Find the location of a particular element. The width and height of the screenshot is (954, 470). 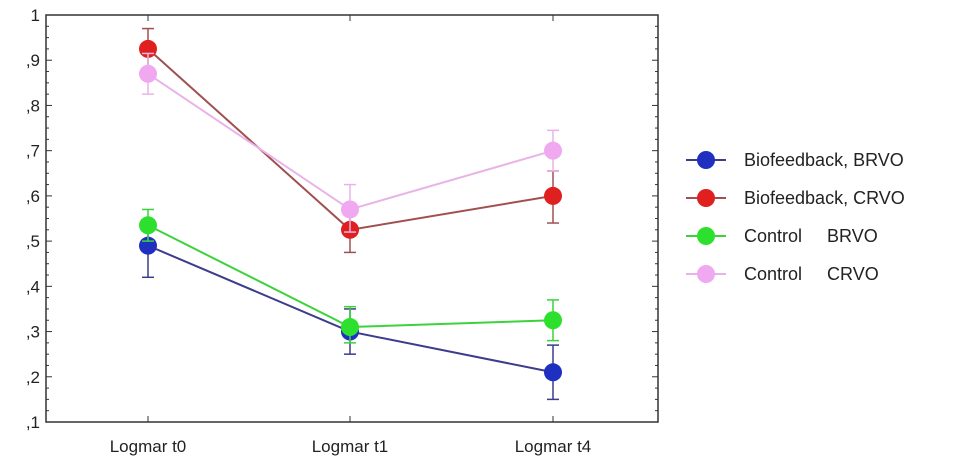

legend-item: Control BRVO is located at coordinates (782, 236).